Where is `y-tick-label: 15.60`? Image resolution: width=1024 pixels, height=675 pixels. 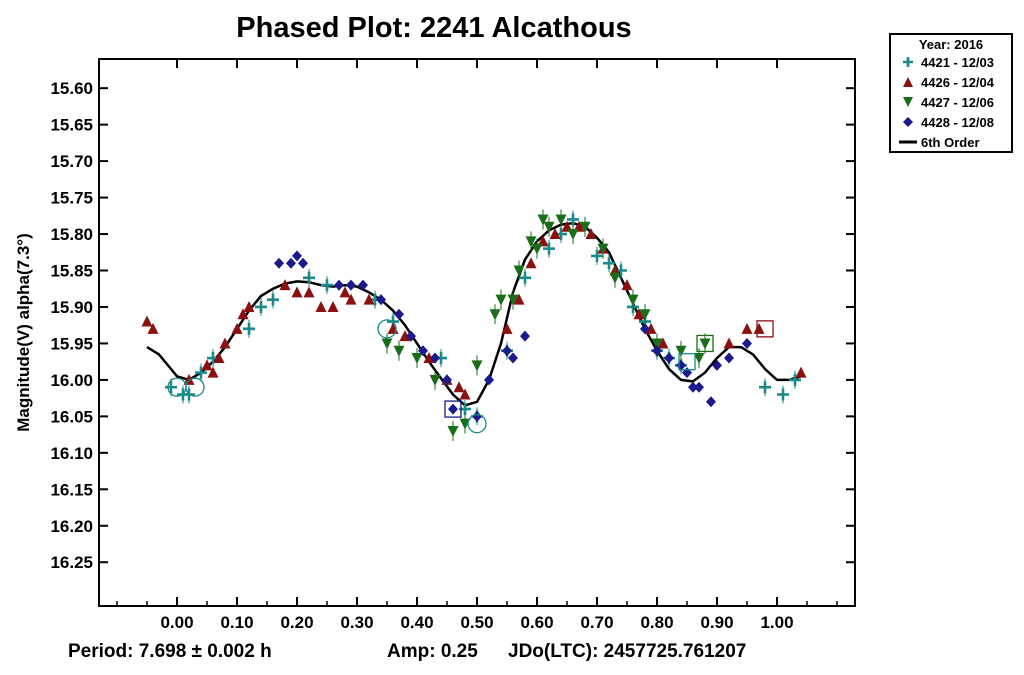
y-tick-label: 15.60 is located at coordinates (71, 88).